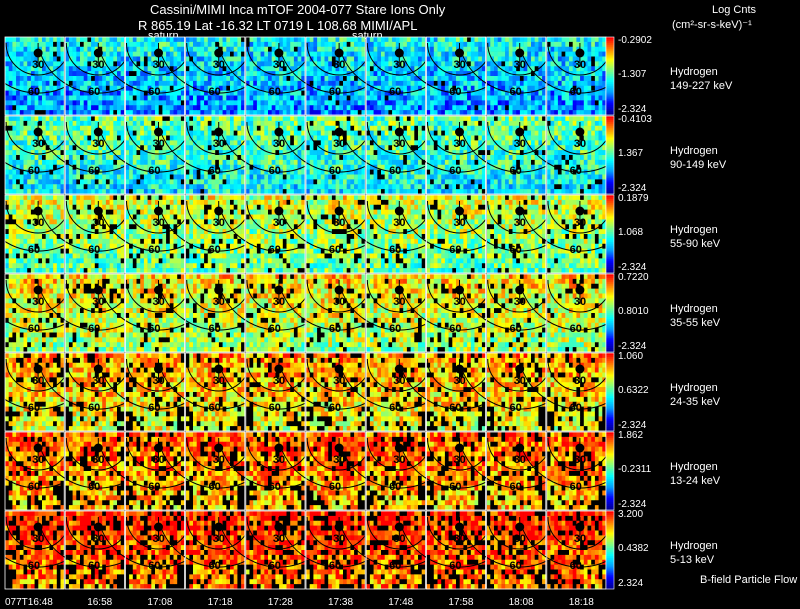 Image resolution: width=800 pixels, height=609 pixels. Describe the element at coordinates (695, 244) in the screenshot. I see `energy-label: 55-90 keV` at that location.